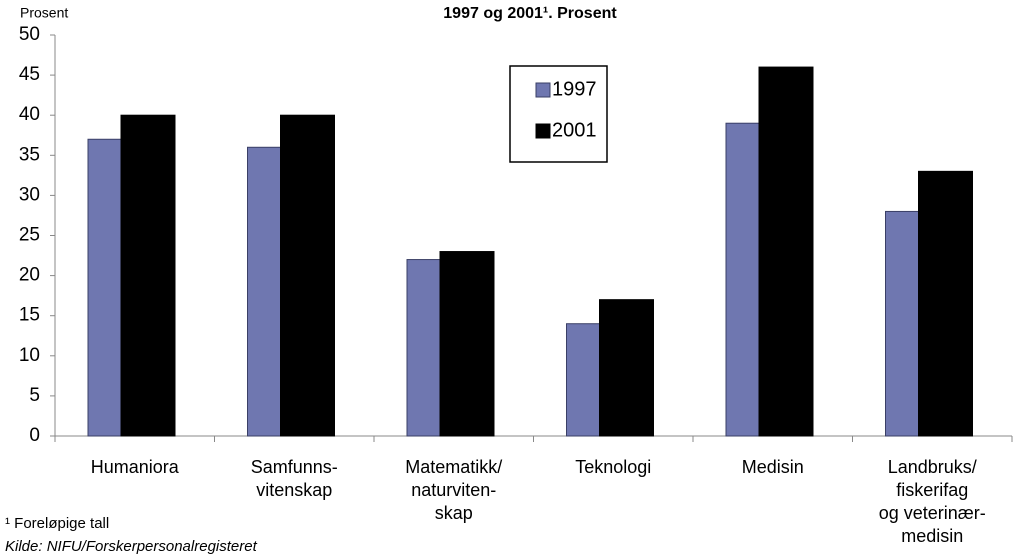  What do you see at coordinates (29, 355) in the screenshot?
I see `y-tick-label: 10` at bounding box center [29, 355].